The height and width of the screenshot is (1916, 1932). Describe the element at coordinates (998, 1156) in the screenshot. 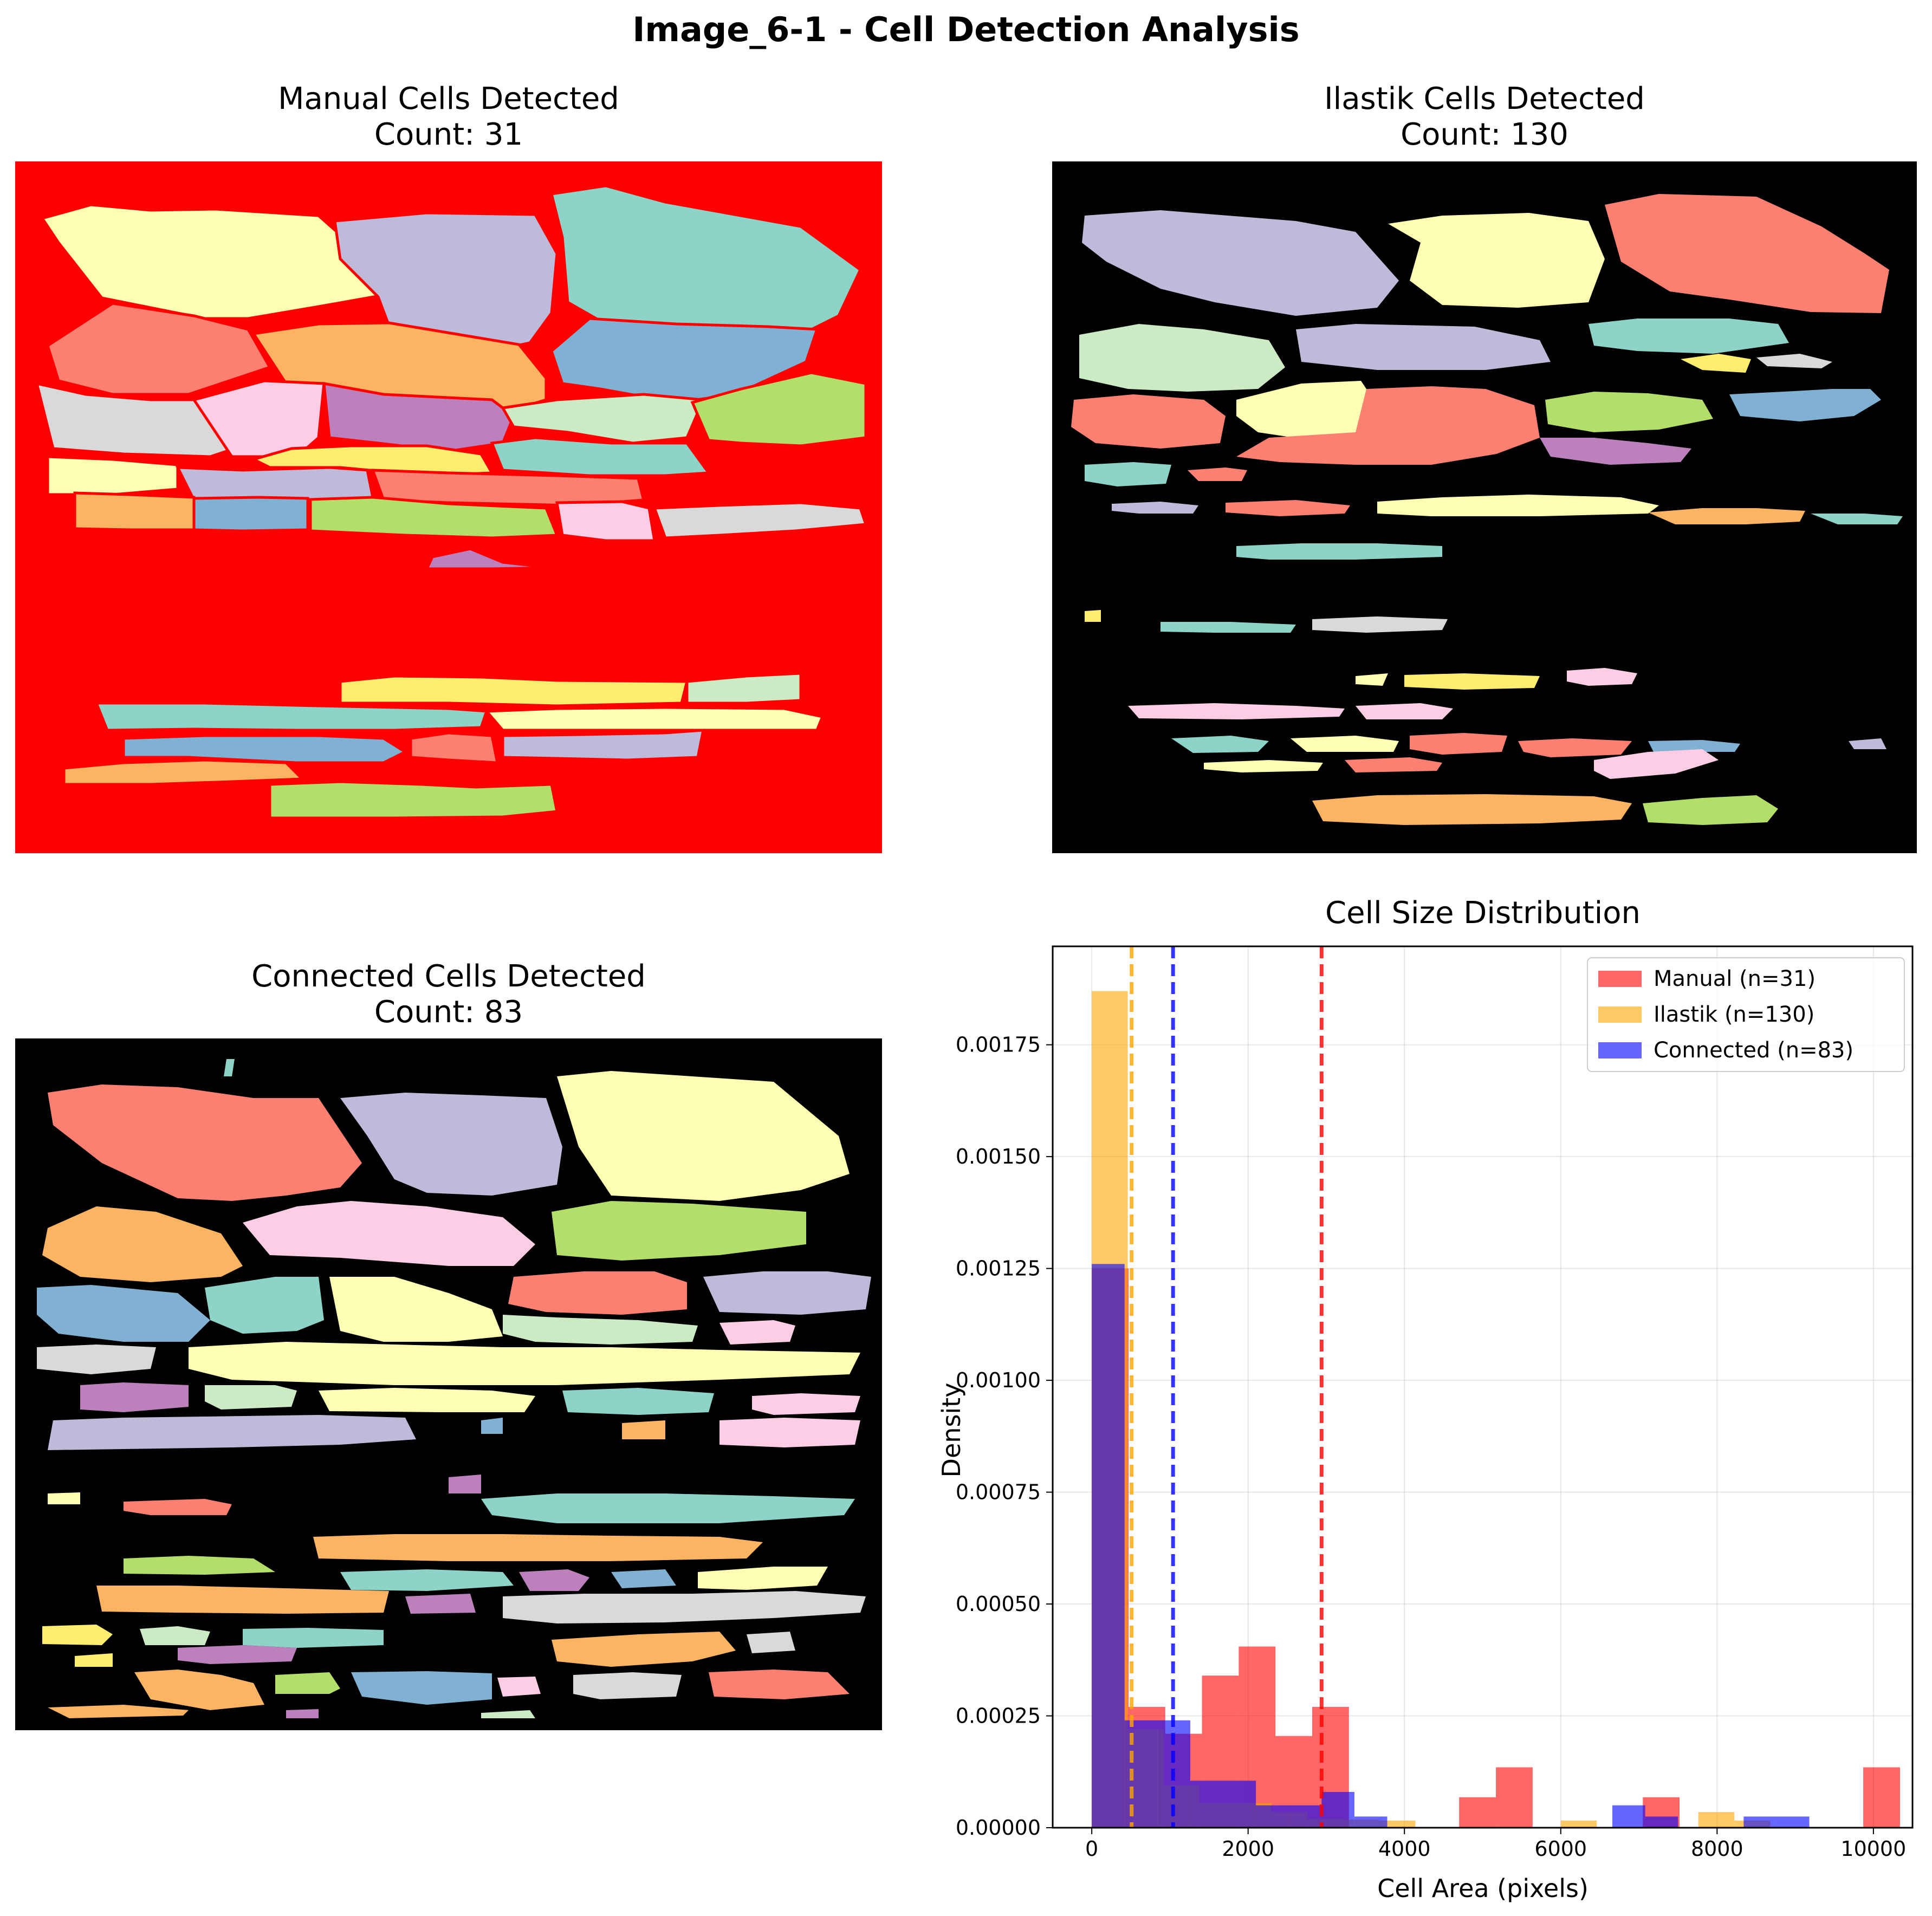

I see `y-tick-label: 0.00150` at that location.